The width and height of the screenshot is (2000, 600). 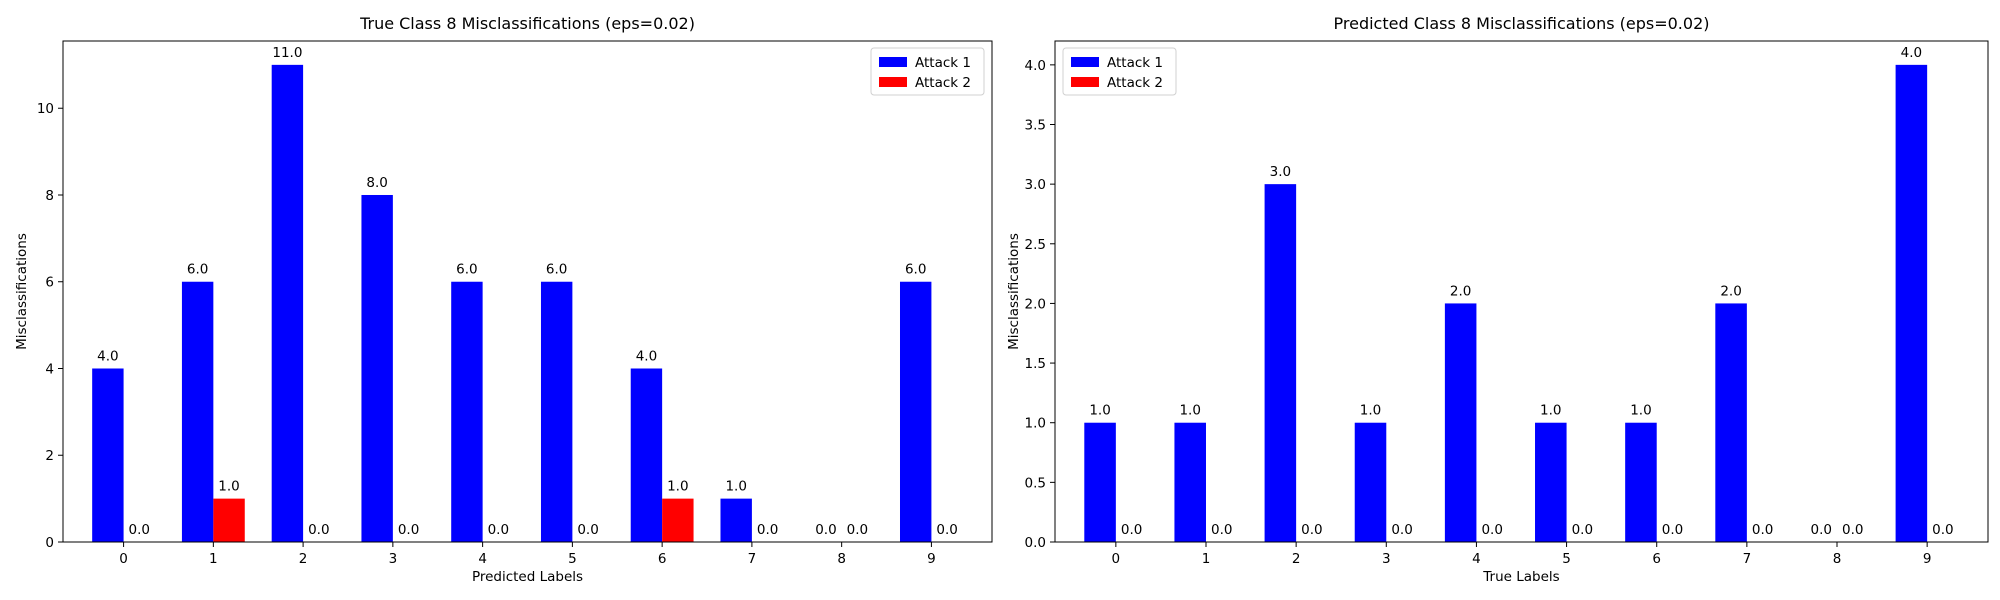 What do you see at coordinates (1035, 185) in the screenshot?
I see `y-tick-label: 3.0` at bounding box center [1035, 185].